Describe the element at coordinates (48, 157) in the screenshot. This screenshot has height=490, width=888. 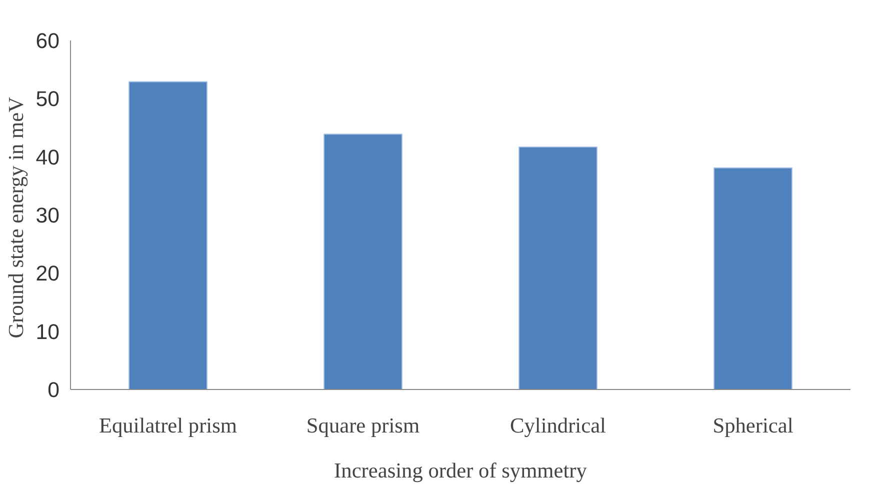
I see `y-tick-label: 40` at that location.